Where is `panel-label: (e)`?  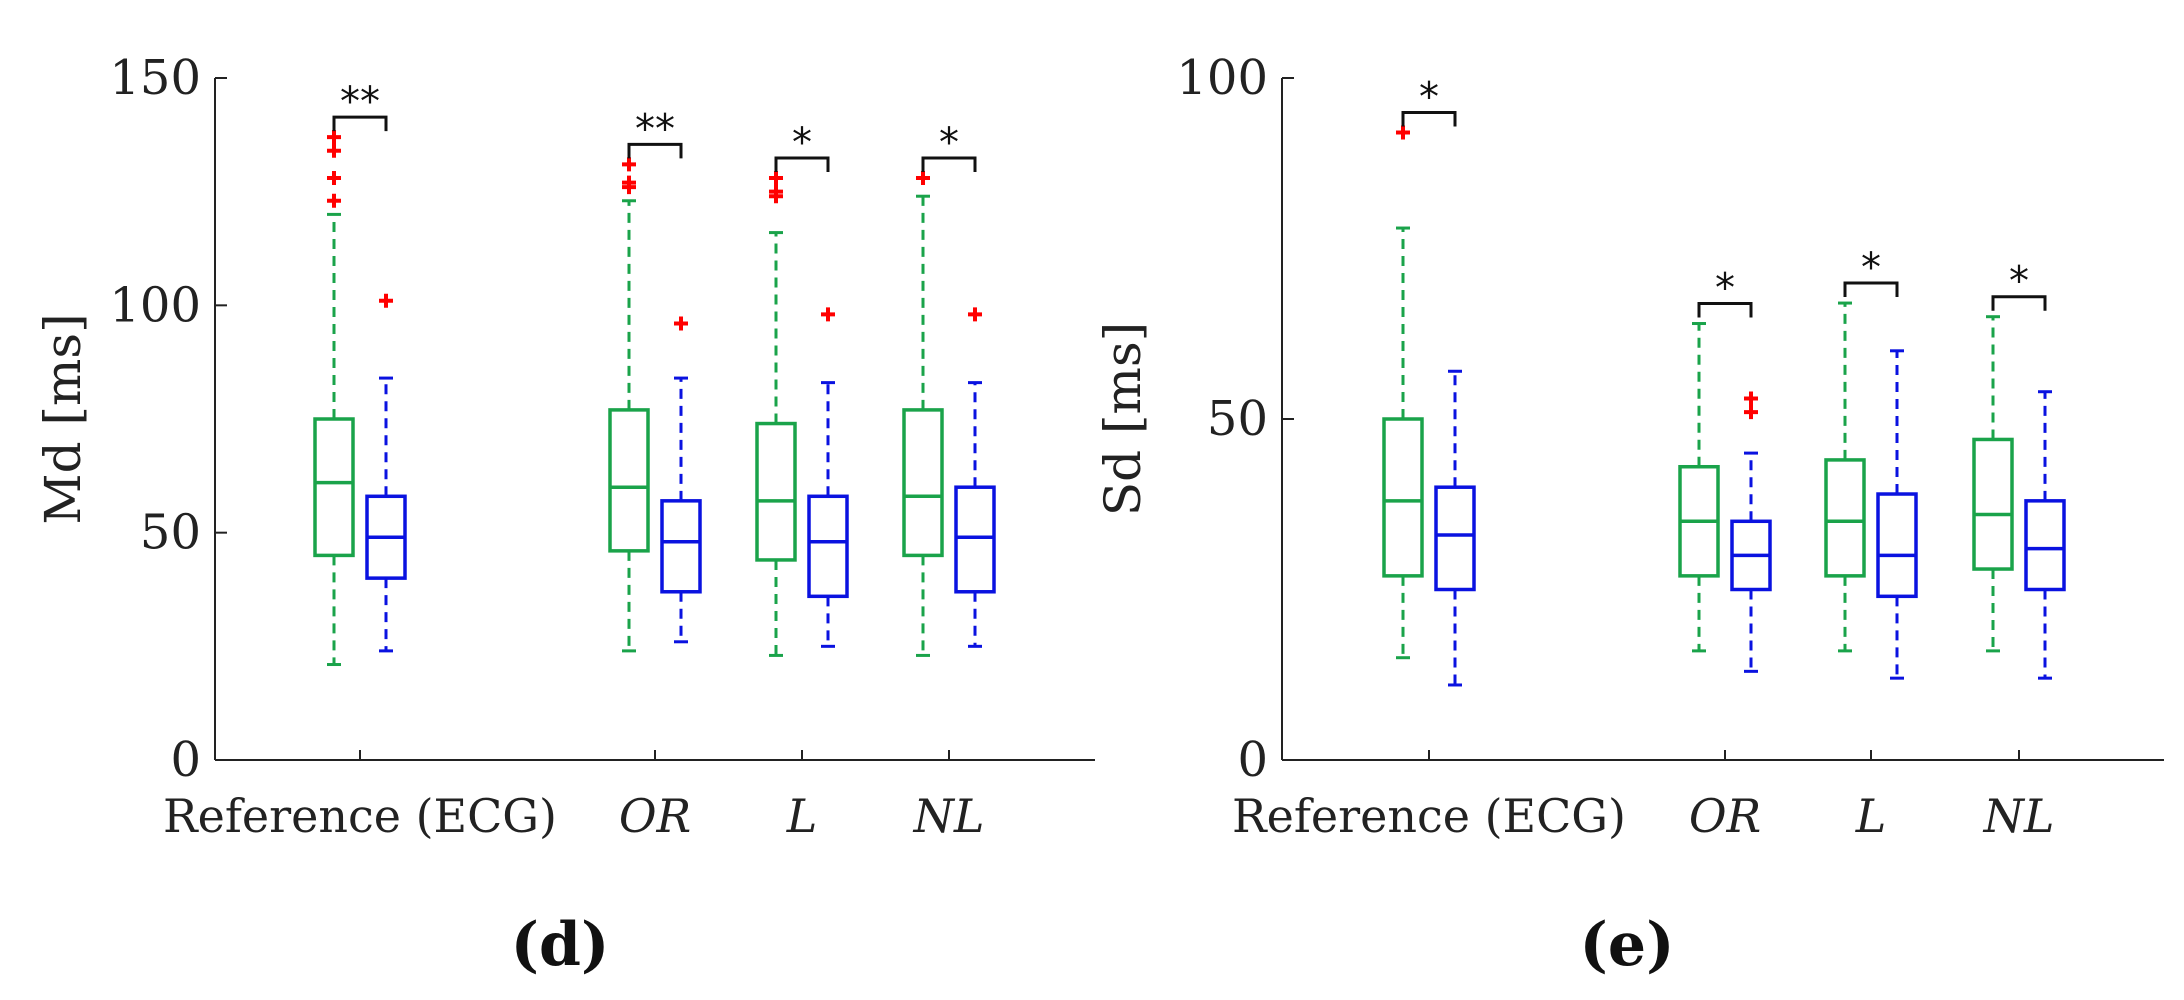
panel-label: (e) is located at coordinates (1627, 945).